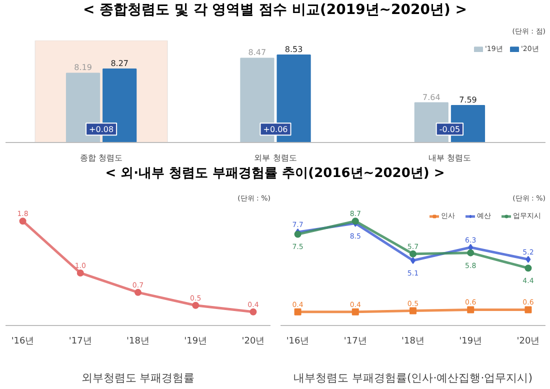 The image size is (550, 389). What do you see at coordinates (83, 67) in the screenshot?
I see `data-label: 8.19` at bounding box center [83, 67].